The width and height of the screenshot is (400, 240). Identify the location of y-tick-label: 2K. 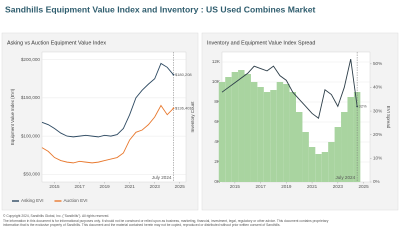
(217, 161).